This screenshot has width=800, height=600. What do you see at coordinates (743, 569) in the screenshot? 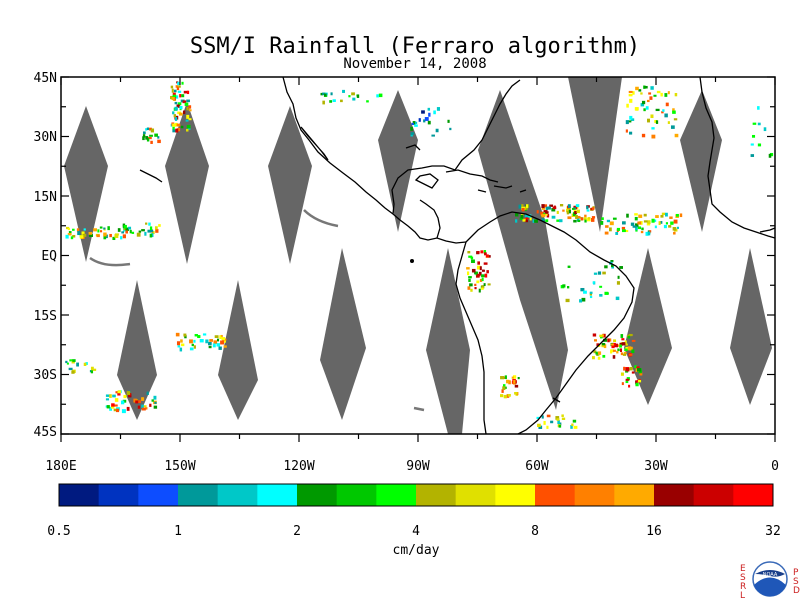
I see `logo-letter: E` at bounding box center [743, 569].